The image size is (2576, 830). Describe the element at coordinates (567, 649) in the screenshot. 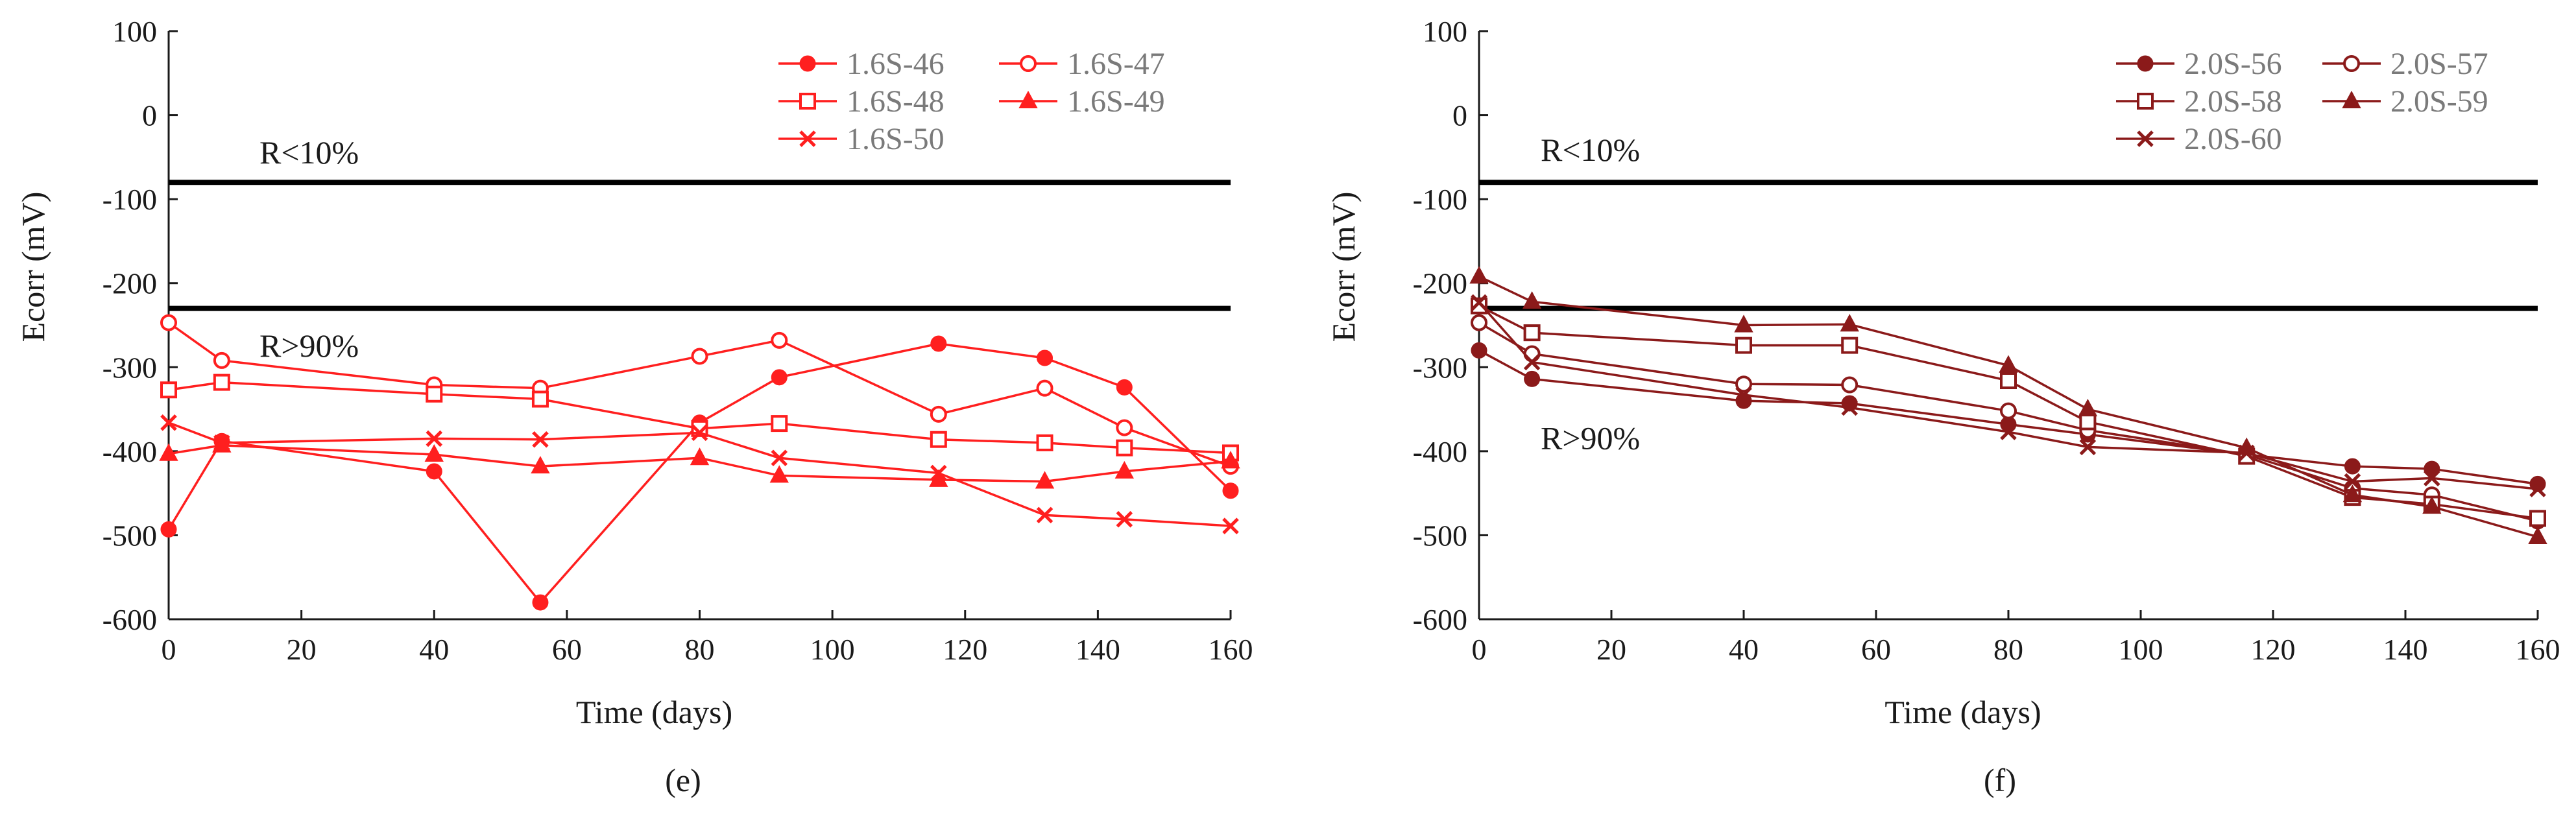

I see `x-tick-label: 60` at that location.